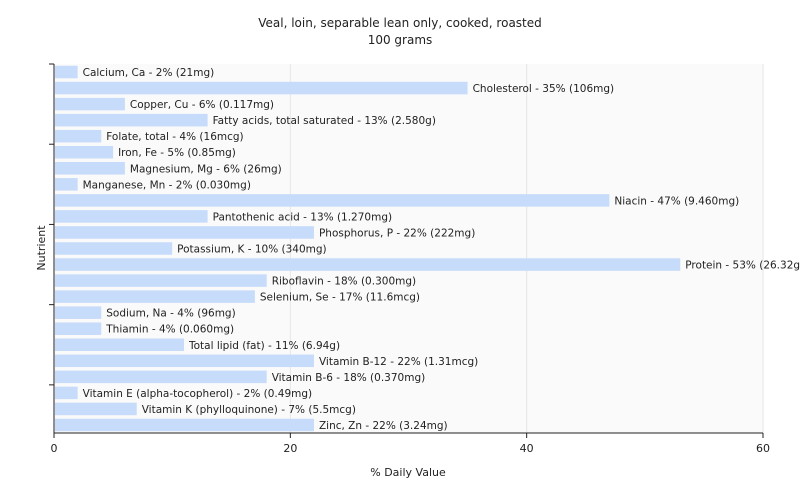 This screenshot has width=800, height=500. What do you see at coordinates (54, 448) in the screenshot?
I see `x-tick-label: 0` at bounding box center [54, 448].